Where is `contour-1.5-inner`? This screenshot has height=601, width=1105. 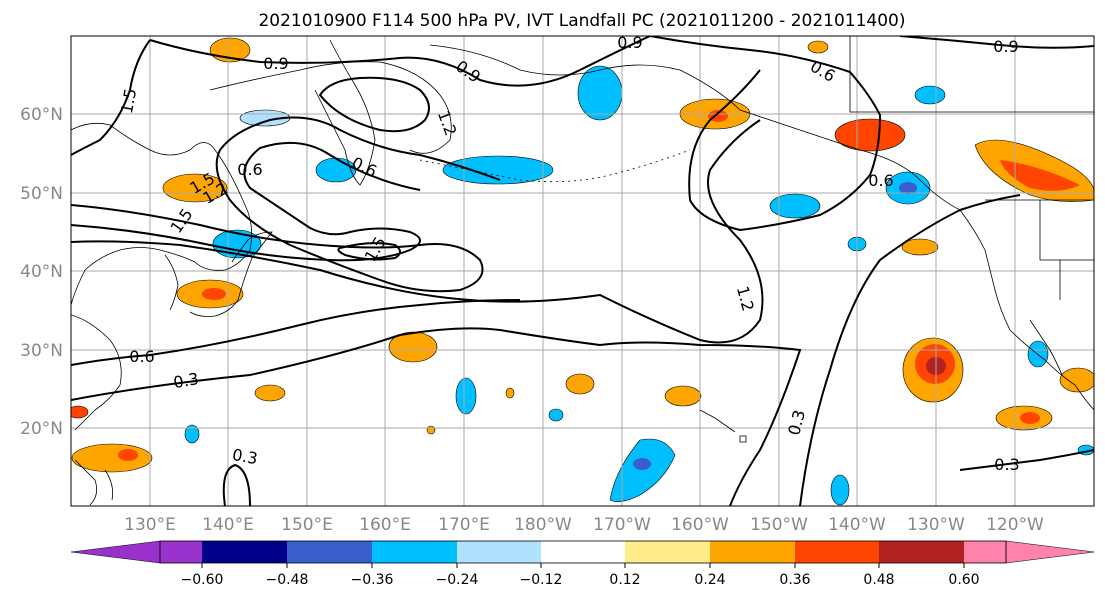
contour-1.5-inner is located at coordinates (246, 201).